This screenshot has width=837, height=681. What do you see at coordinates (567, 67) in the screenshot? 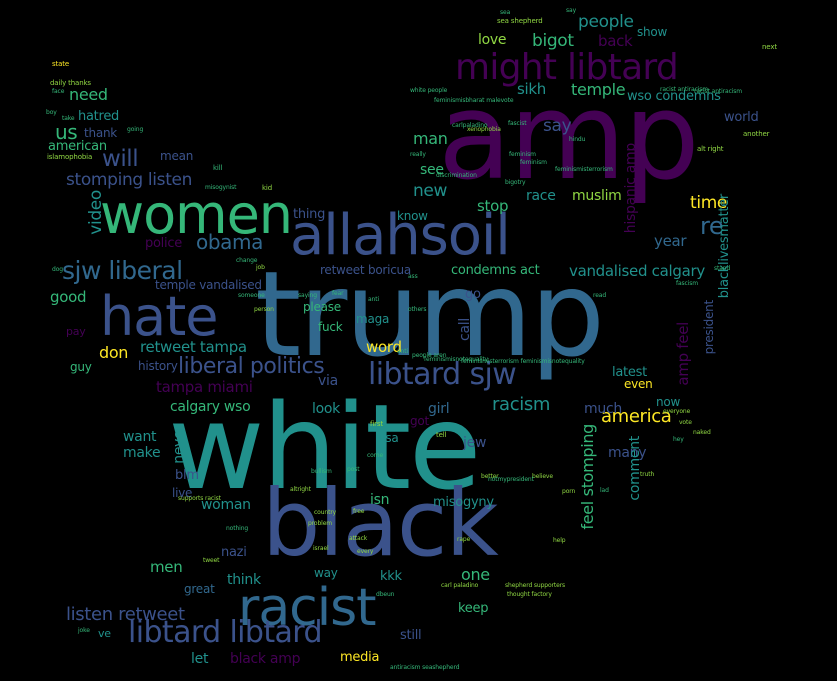
I see `cloud-word: might libtard` at bounding box center [567, 67].